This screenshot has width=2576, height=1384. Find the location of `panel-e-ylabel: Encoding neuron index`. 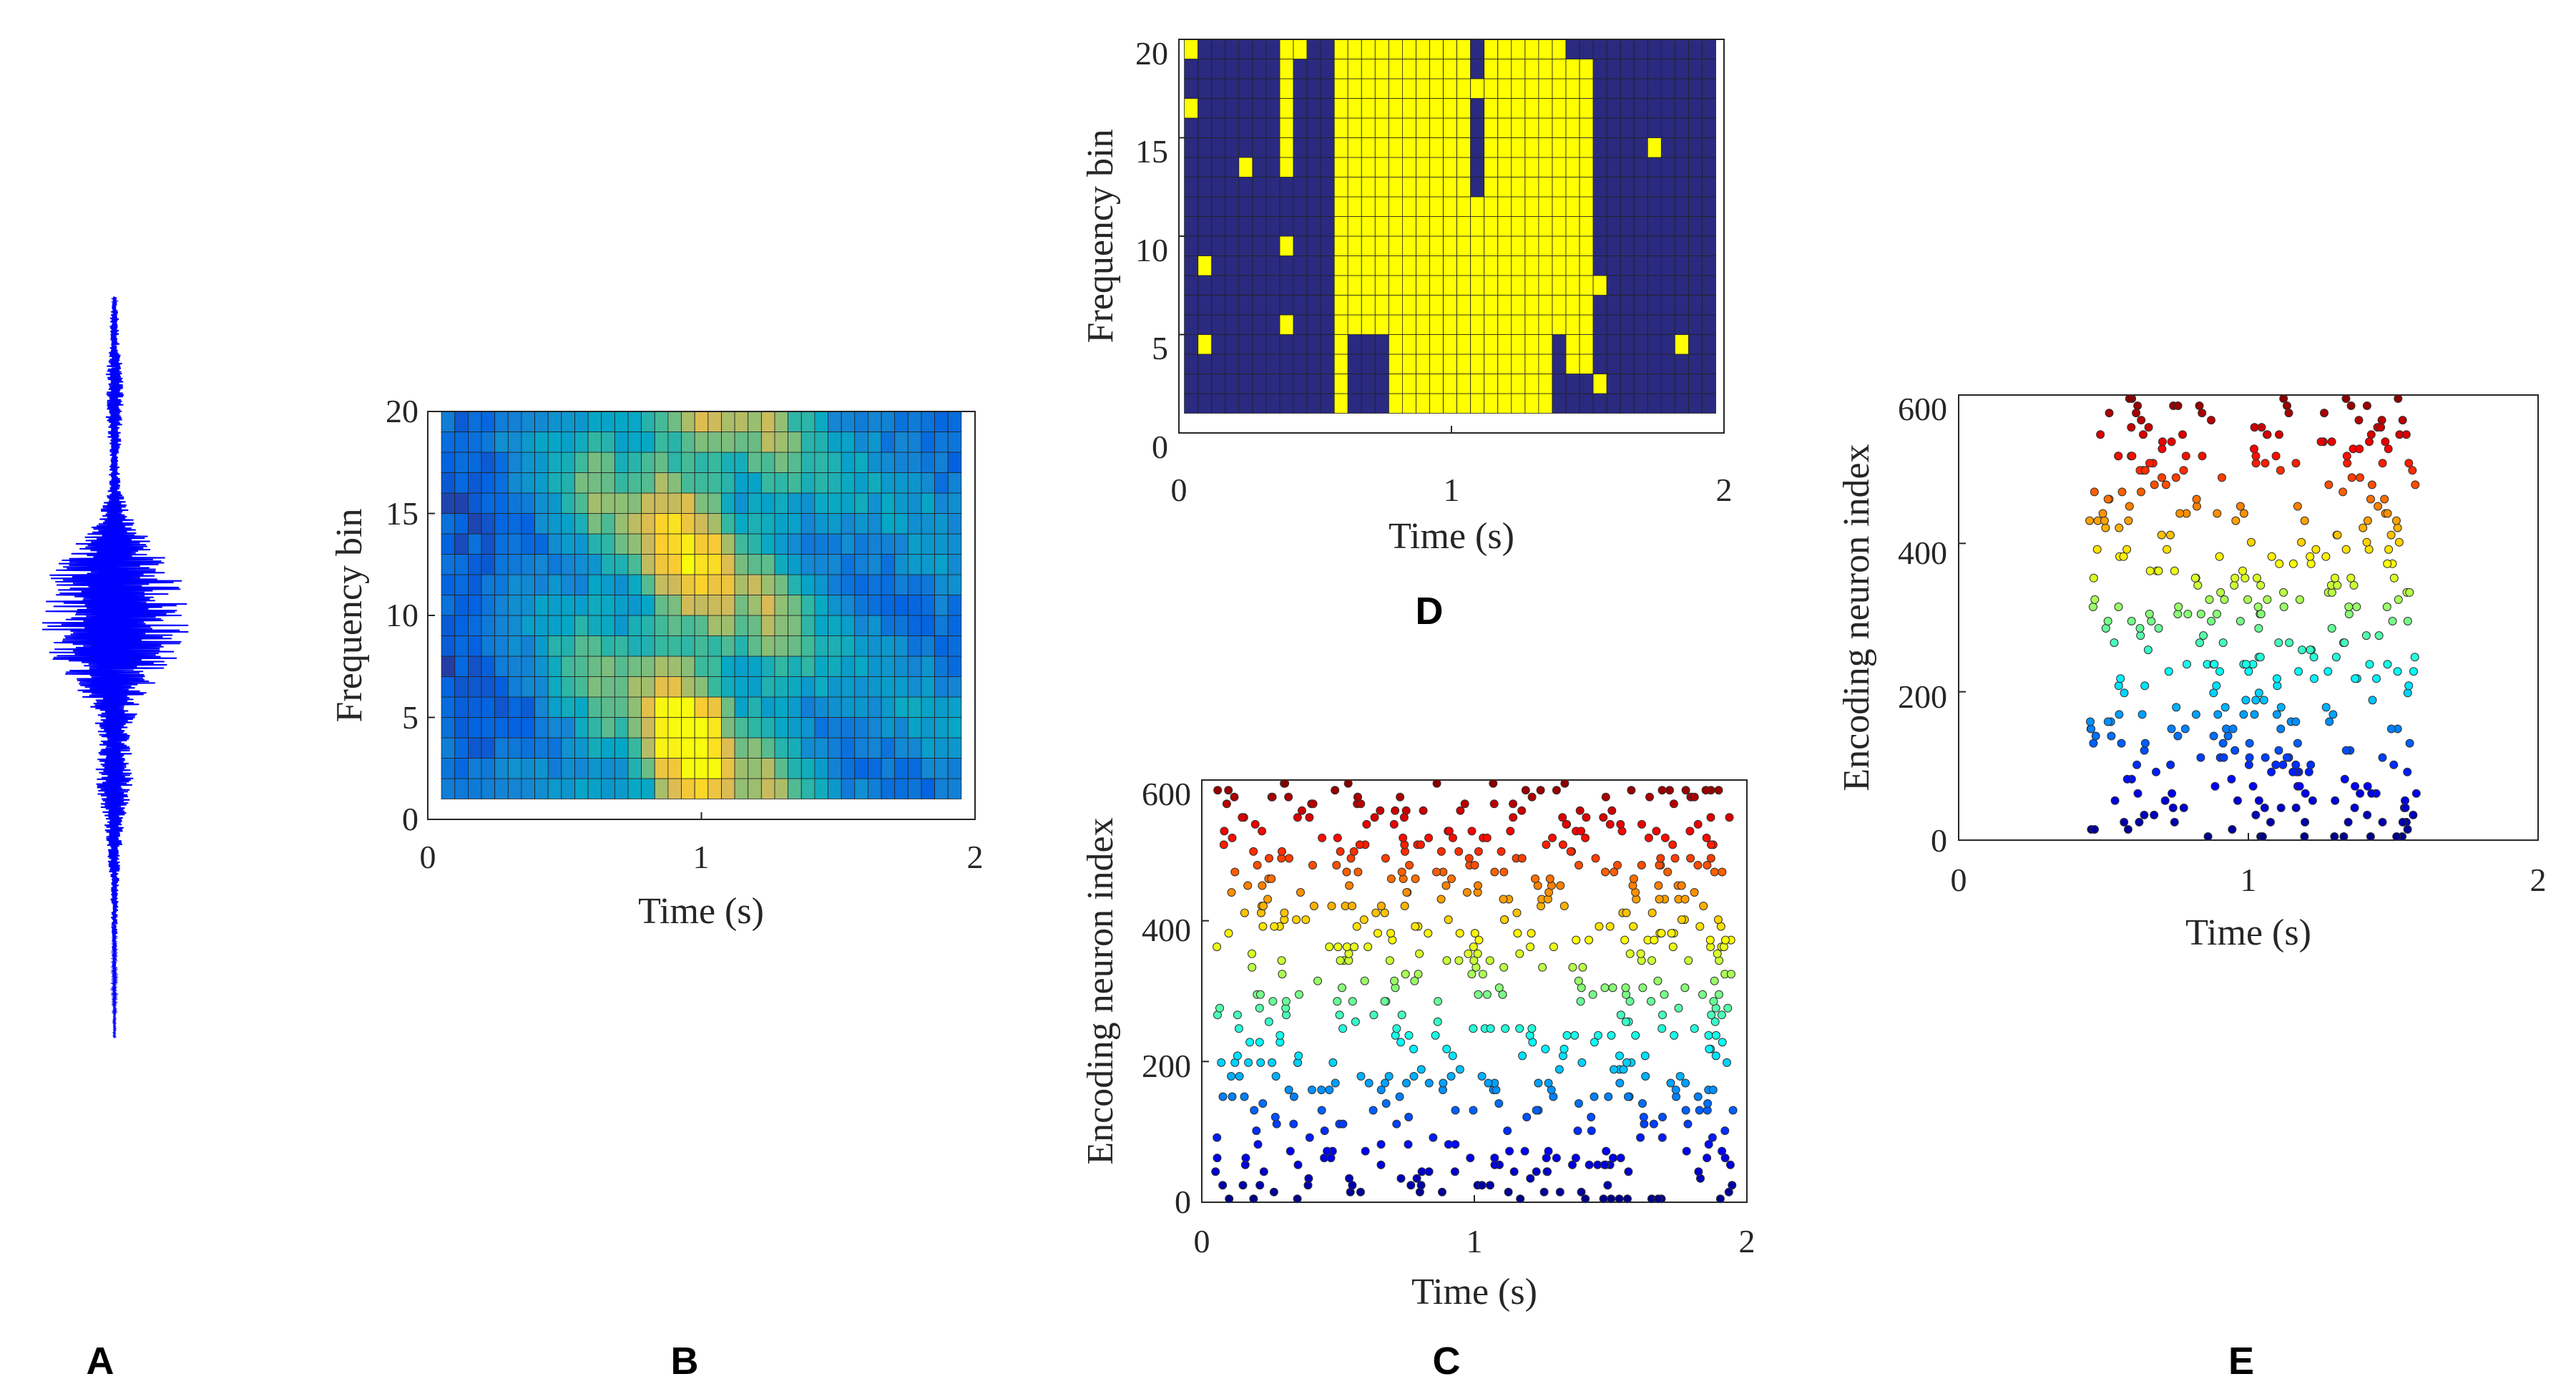

panel-e-ylabel: Encoding neuron index is located at coordinates (1856, 617).